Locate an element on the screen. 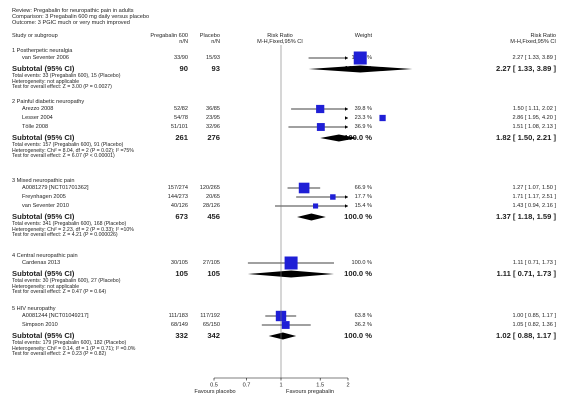  col-exp-name: Pregabalin 600 is located at coordinates (169, 36).